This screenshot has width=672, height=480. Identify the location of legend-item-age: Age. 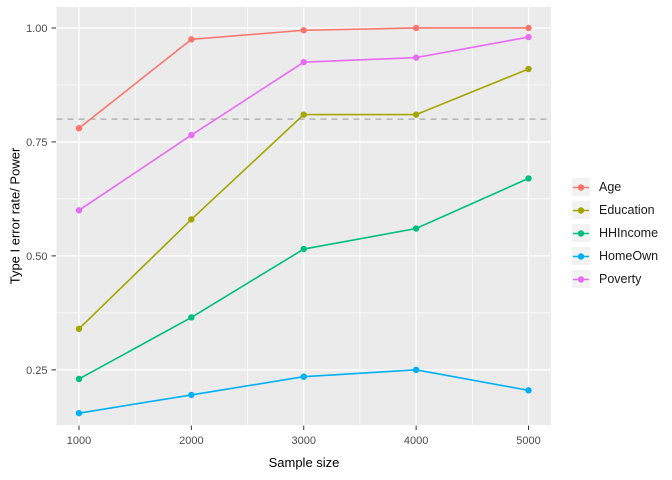
(615, 187).